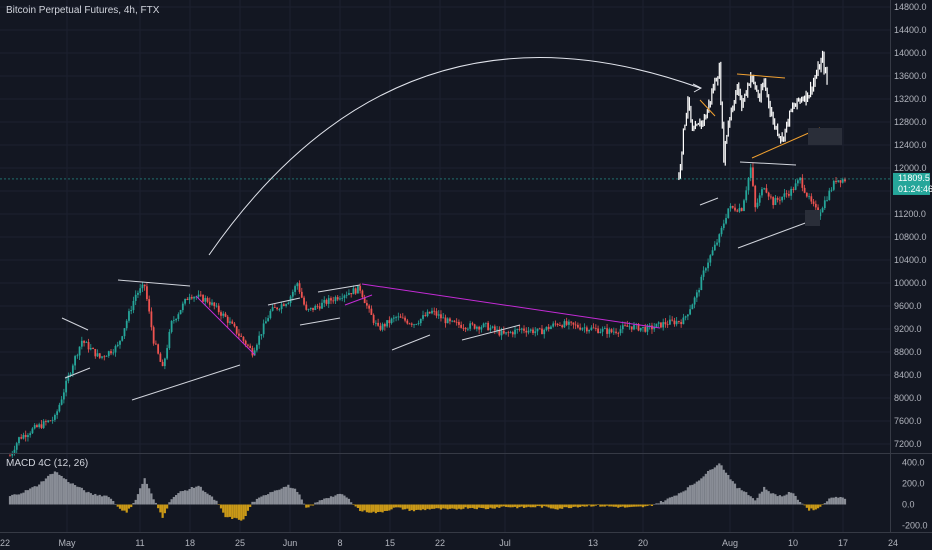 The image size is (932, 550). What do you see at coordinates (83, 10) in the screenshot?
I see `chart-title: Bitcoin Perpetual Futures, 4h, FTX` at bounding box center [83, 10].